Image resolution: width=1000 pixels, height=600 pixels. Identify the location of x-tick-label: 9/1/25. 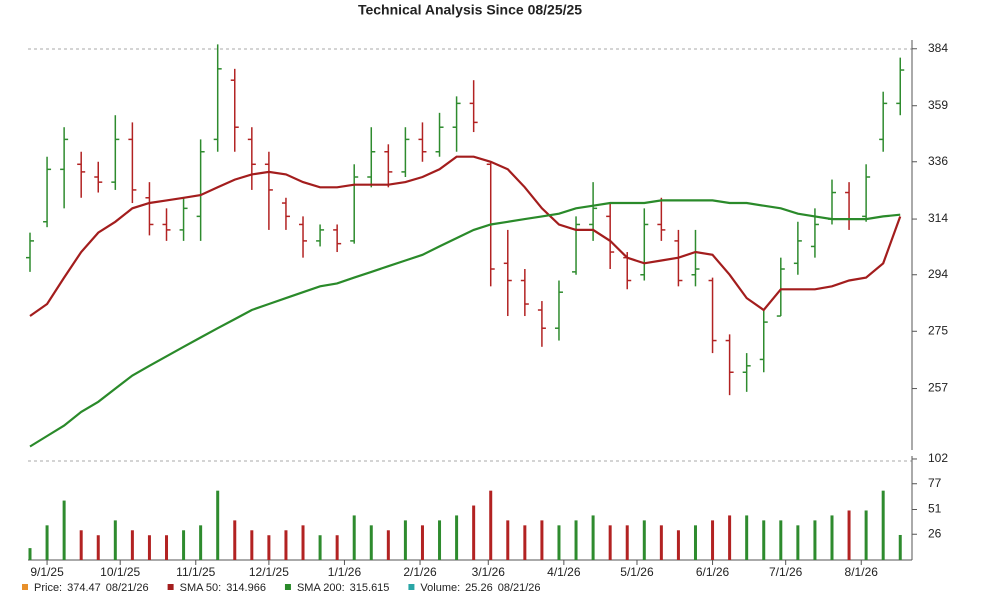
(47, 572).